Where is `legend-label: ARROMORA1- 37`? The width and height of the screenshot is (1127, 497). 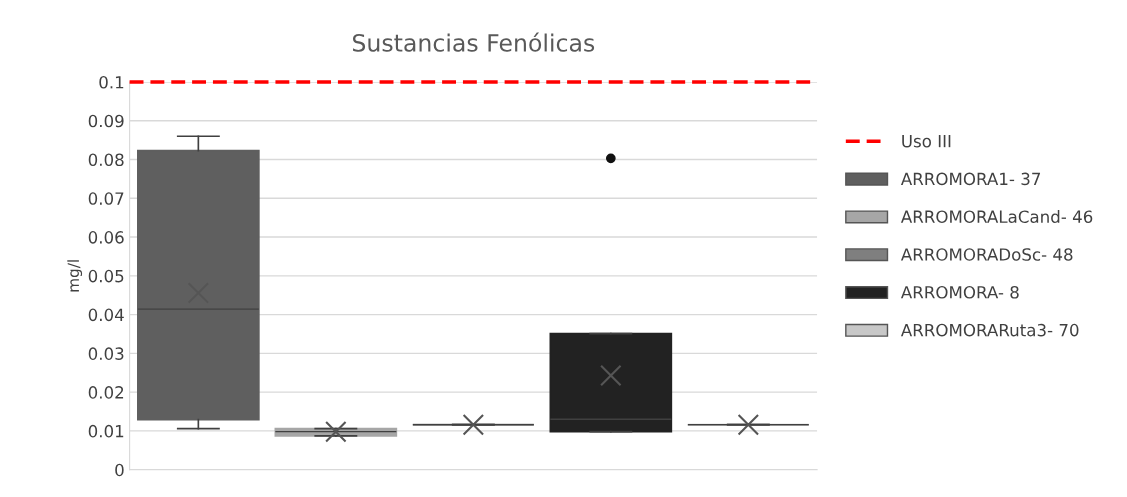 legend-label: ARROMORA1- 37 is located at coordinates (970, 179).